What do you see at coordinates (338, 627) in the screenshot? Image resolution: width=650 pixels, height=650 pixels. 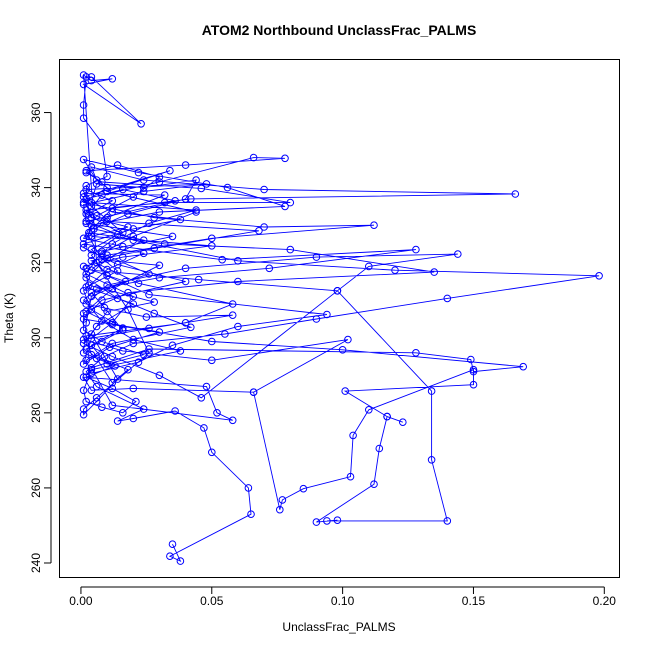 I see `x-axis-label: UnclassFrac_PALMS` at bounding box center [338, 627].